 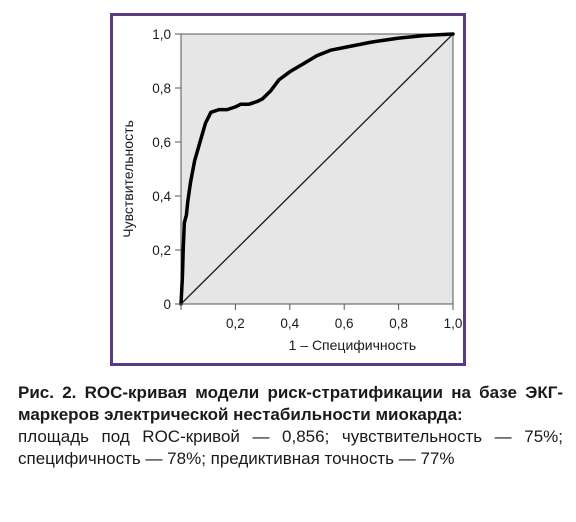 What do you see at coordinates (128, 179) in the screenshot?
I see `y-axis-label: Чувствительность` at bounding box center [128, 179].